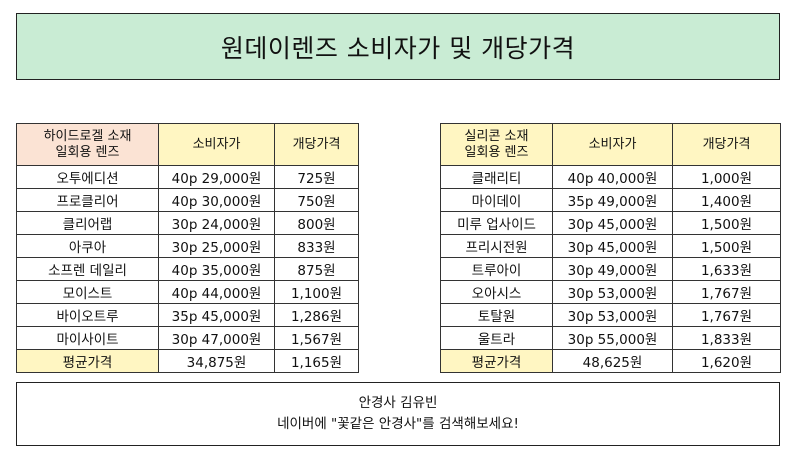 This screenshot has width=800, height=462. Describe the element at coordinates (496, 315) in the screenshot. I see `lens-name-cell: 토탈원` at that location.